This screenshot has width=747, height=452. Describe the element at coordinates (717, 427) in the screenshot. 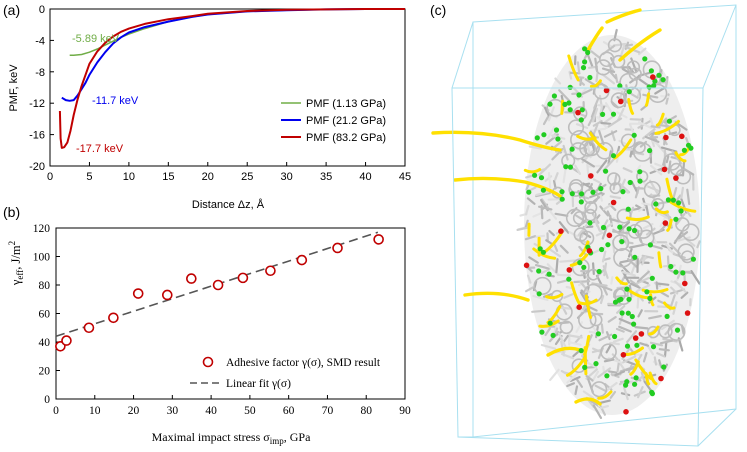

I see `box-edge` at that location.